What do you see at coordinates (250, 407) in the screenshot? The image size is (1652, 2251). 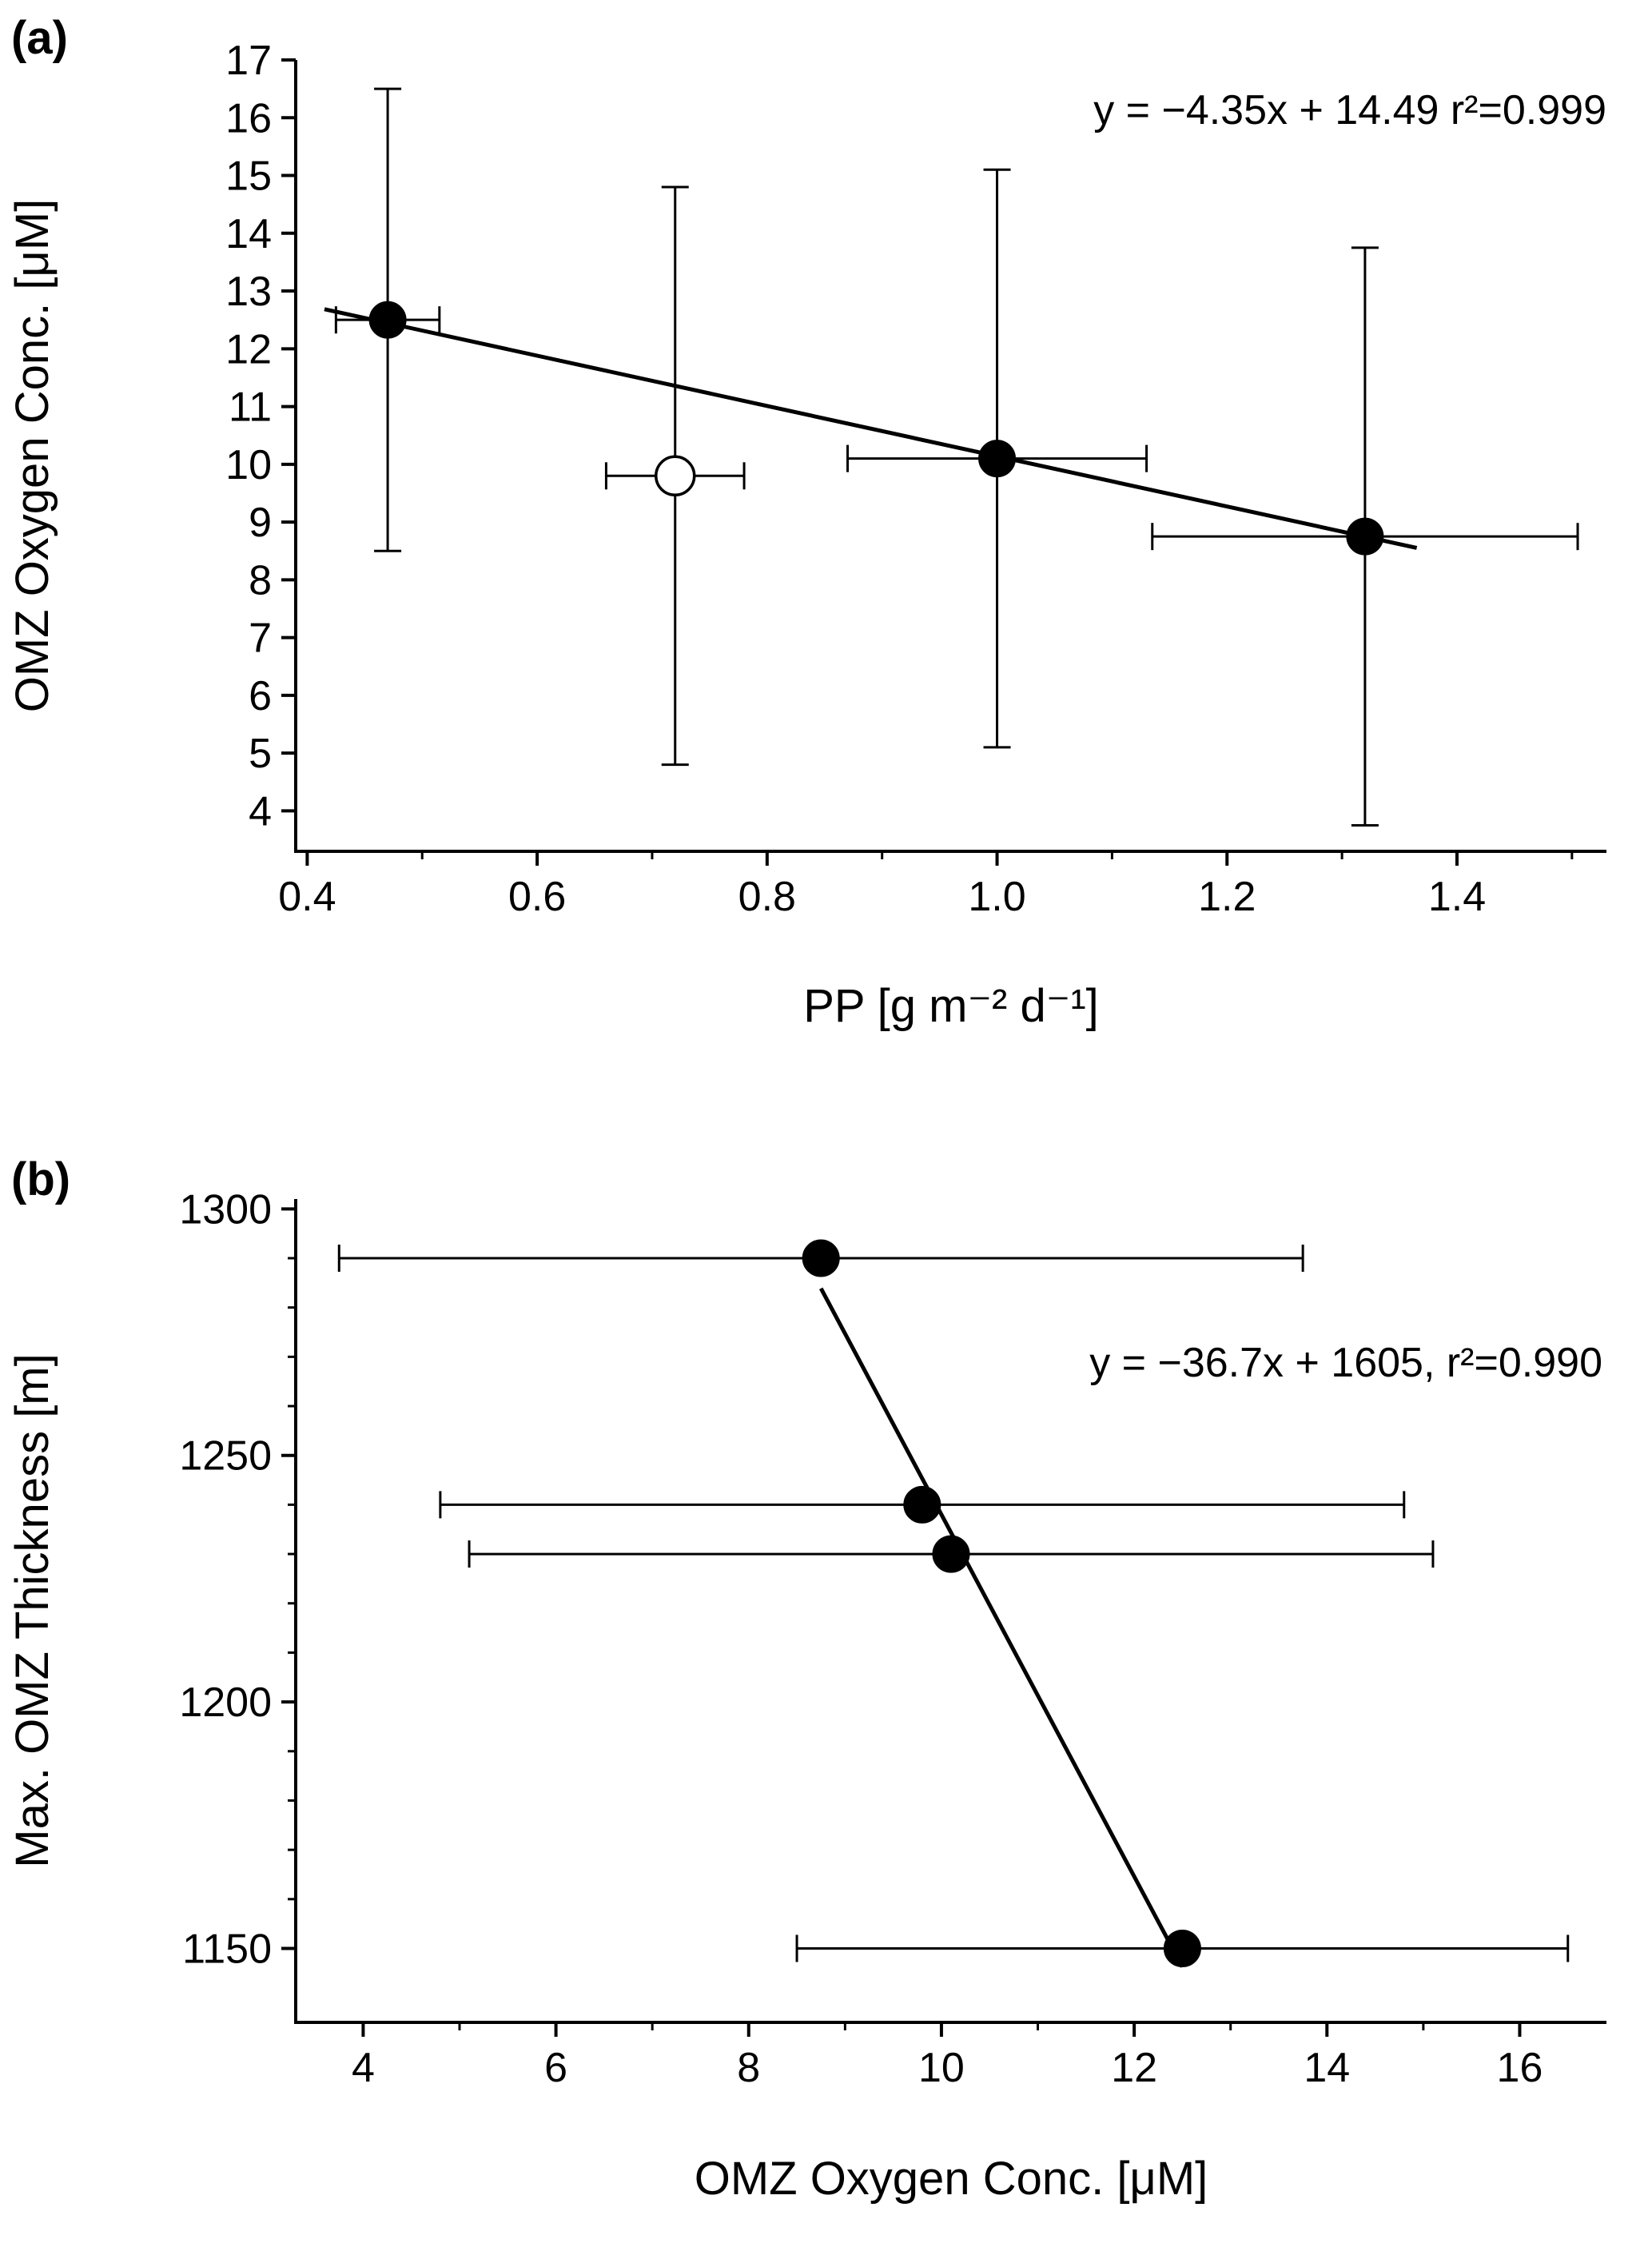 I see `y-tick-label: 11` at bounding box center [250, 407].